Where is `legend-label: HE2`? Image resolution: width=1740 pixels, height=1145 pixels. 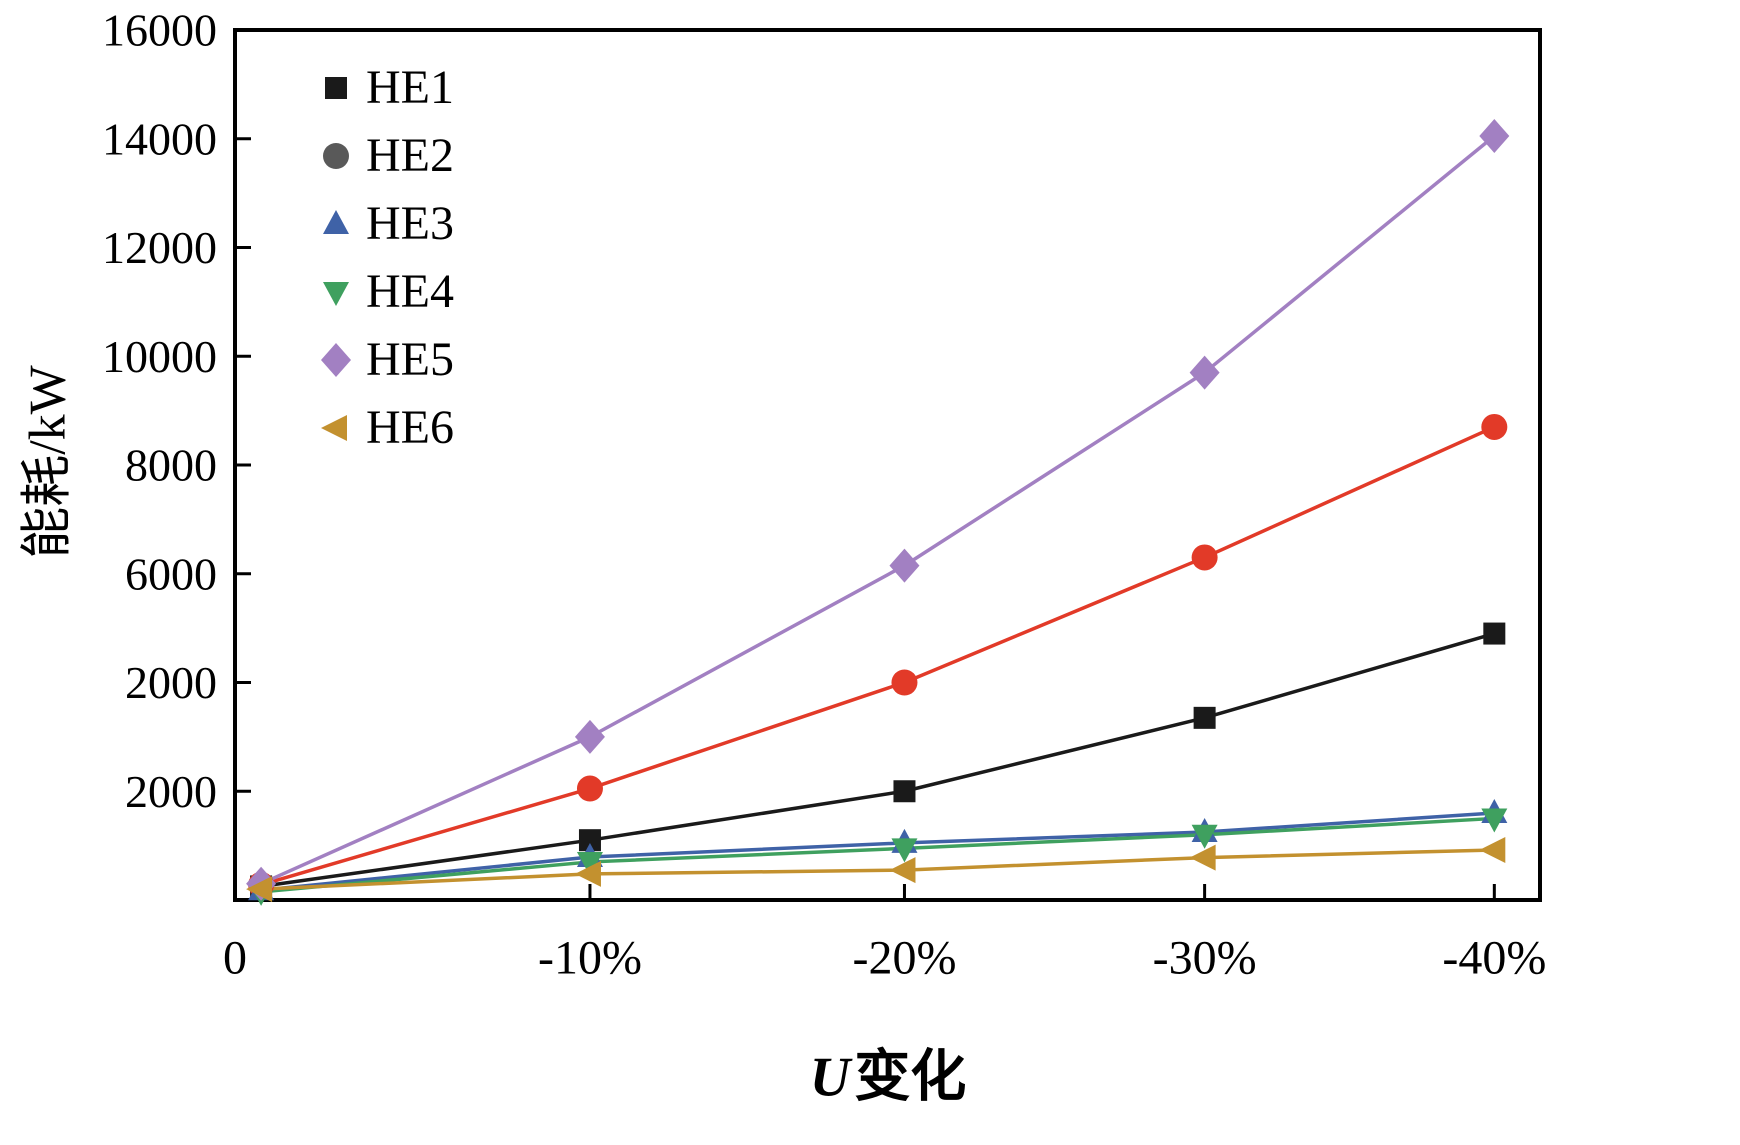 legend-label: HE2 is located at coordinates (410, 155).